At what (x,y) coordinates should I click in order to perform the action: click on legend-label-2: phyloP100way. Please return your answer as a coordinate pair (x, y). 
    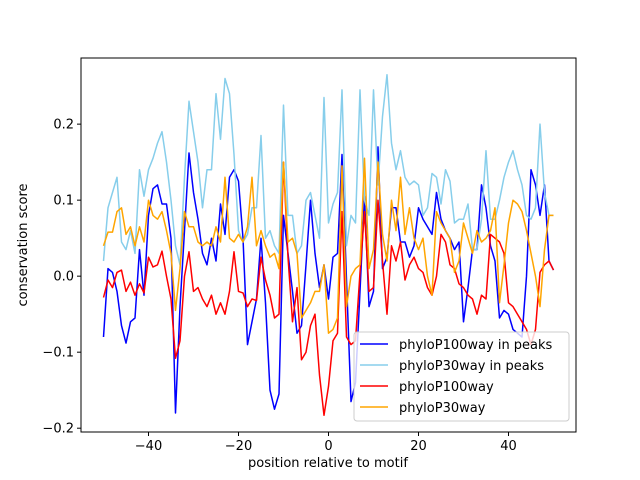
    Looking at the image, I should click on (446, 387).